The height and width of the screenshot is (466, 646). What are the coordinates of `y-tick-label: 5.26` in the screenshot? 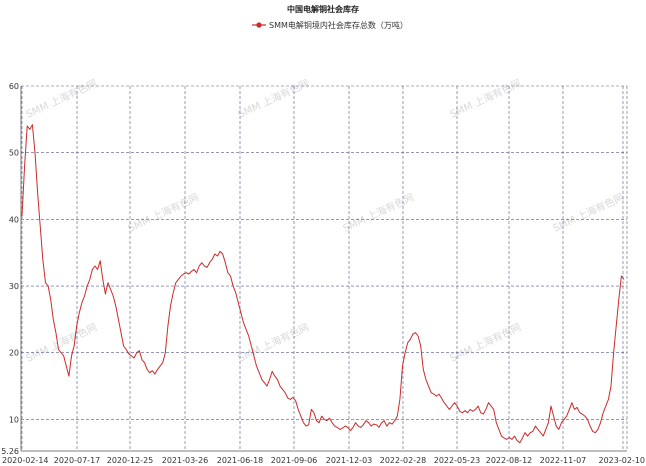 It's located at (10, 451).